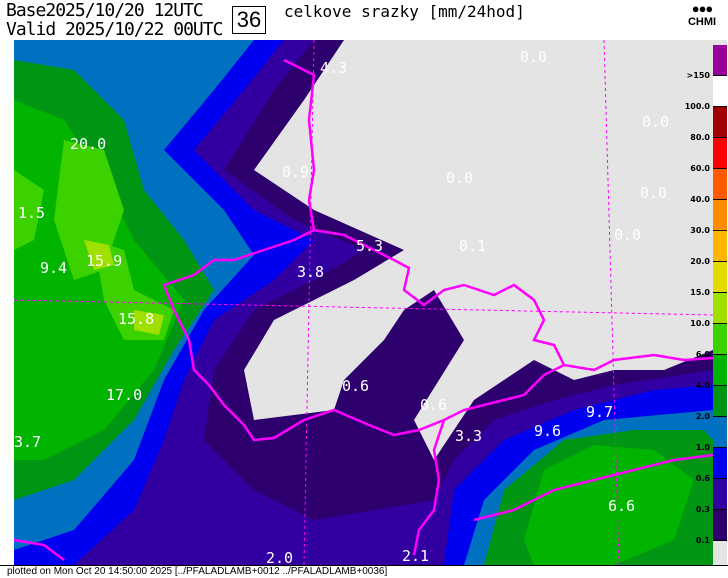  I want to click on logo-text: CHMI, so click(702, 22).